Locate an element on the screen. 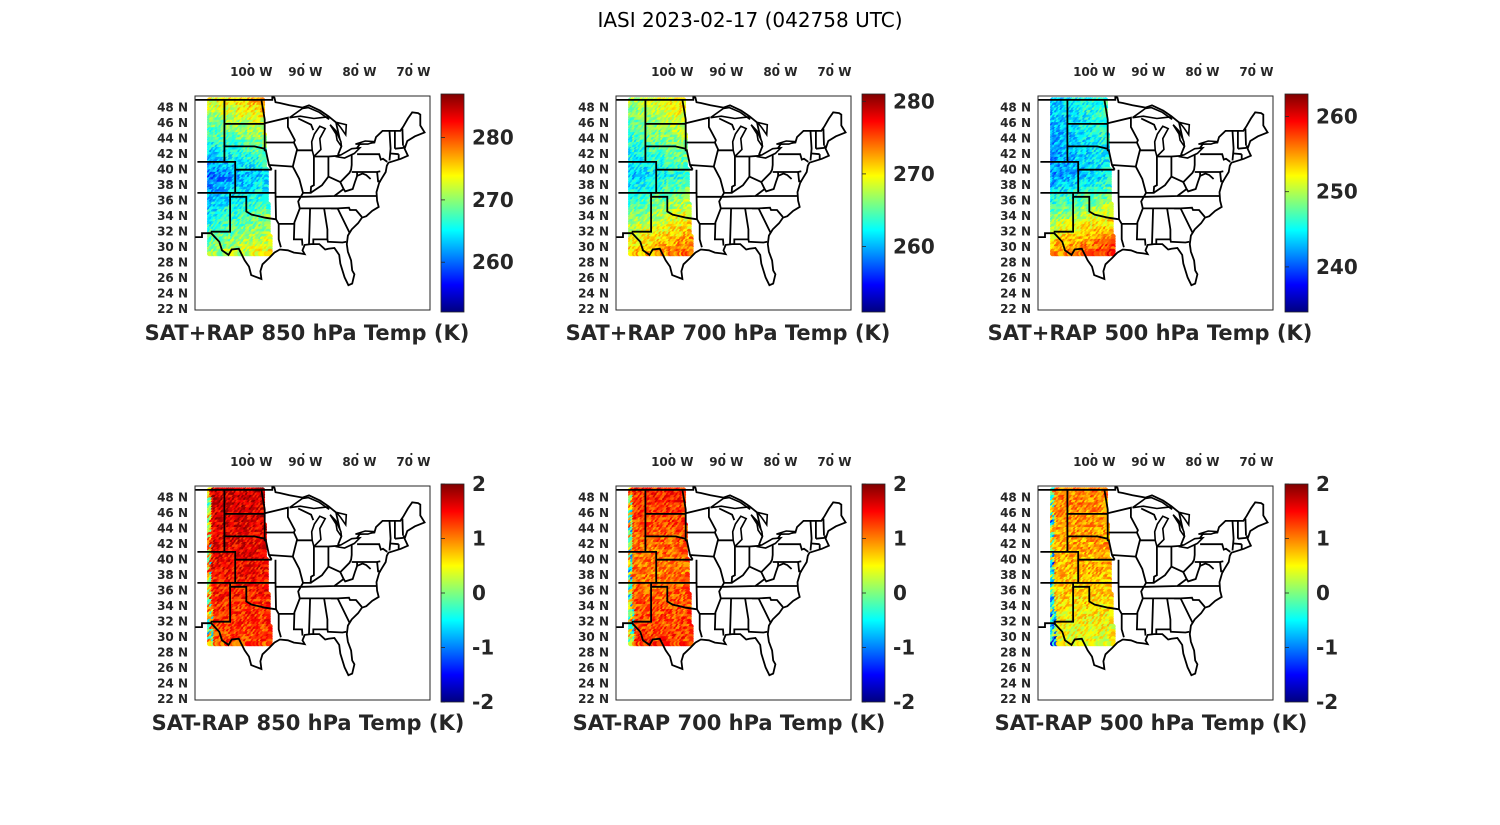 The height and width of the screenshot is (825, 1500). lat-tick-label: 24 N is located at coordinates (172, 294).